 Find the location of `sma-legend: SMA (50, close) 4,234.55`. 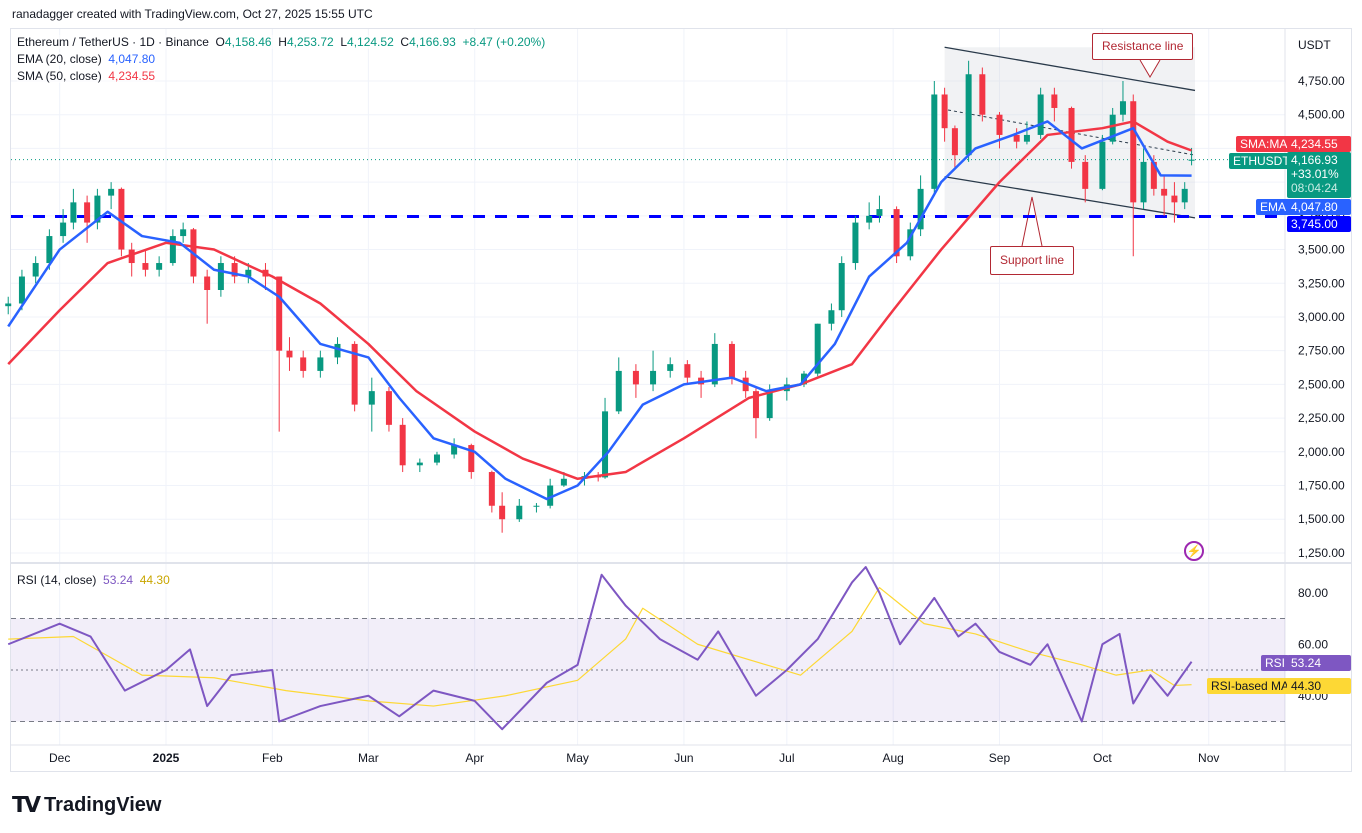

sma-legend: SMA (50, close) 4,234.55 is located at coordinates (86, 76).